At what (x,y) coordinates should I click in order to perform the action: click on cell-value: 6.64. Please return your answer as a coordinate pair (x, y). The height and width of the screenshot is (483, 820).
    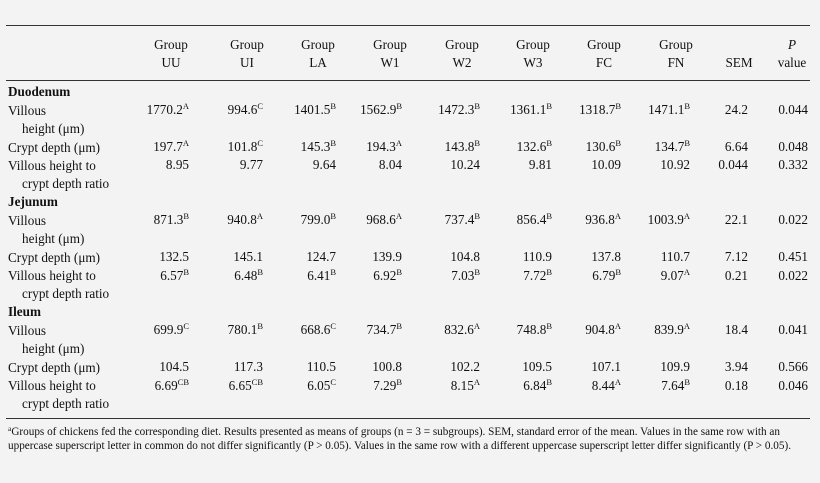
    Looking at the image, I should click on (736, 146).